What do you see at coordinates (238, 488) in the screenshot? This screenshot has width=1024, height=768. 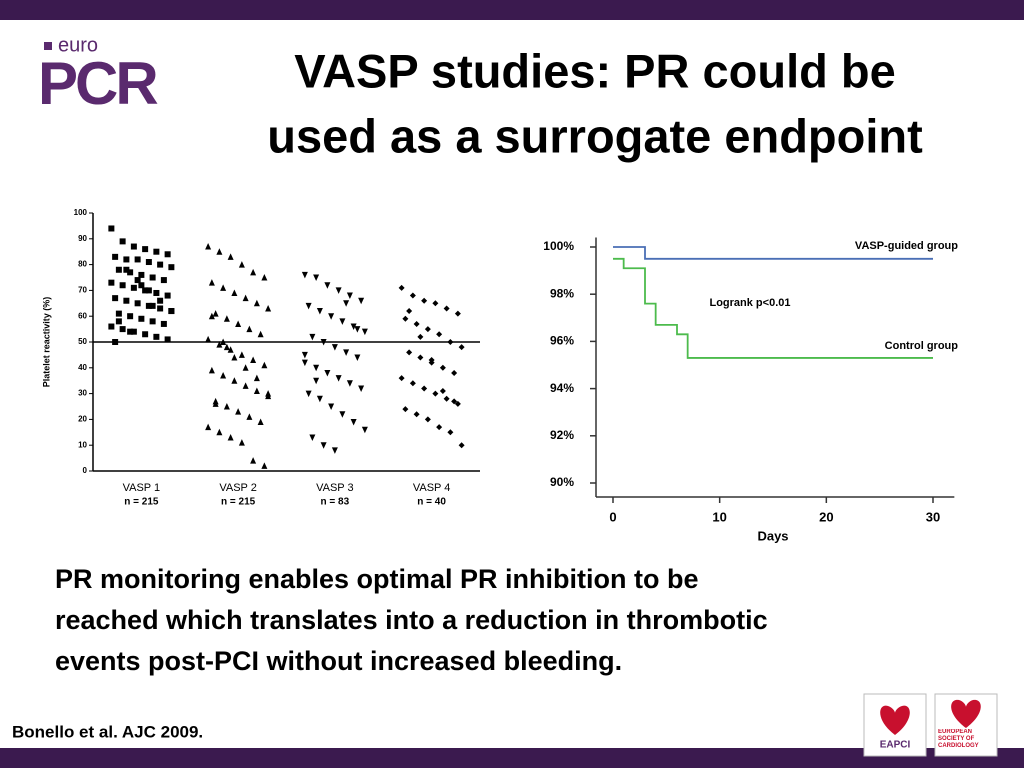 I see `x-tick-label: VASP 2` at bounding box center [238, 488].